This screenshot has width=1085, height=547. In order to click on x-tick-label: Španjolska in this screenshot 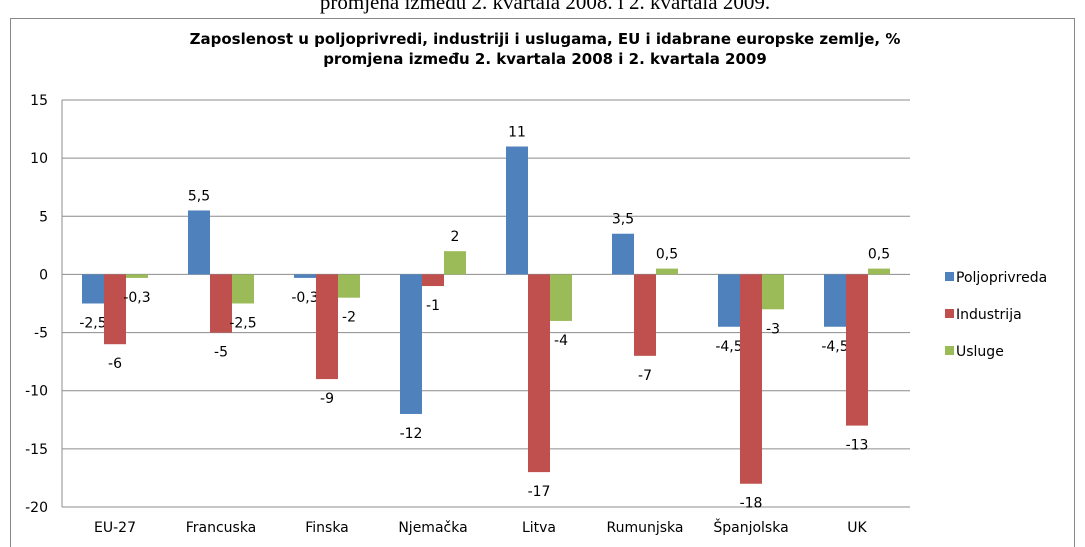, I will do `click(750, 527)`.